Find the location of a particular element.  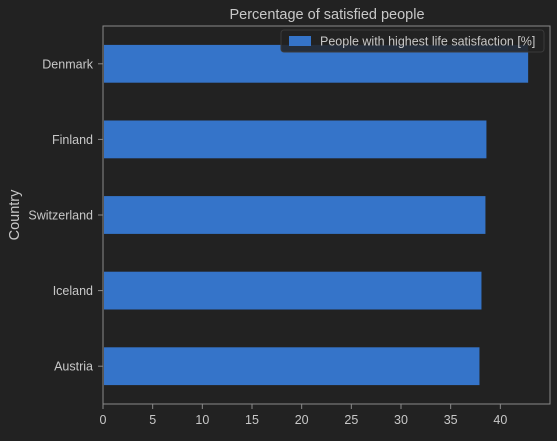

y-tick-label: Iceland is located at coordinates (73, 291).